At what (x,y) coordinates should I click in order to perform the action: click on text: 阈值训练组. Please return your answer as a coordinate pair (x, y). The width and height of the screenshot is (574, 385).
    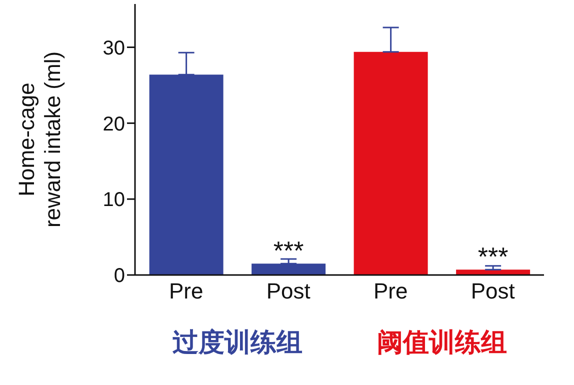
    Looking at the image, I should click on (442, 343).